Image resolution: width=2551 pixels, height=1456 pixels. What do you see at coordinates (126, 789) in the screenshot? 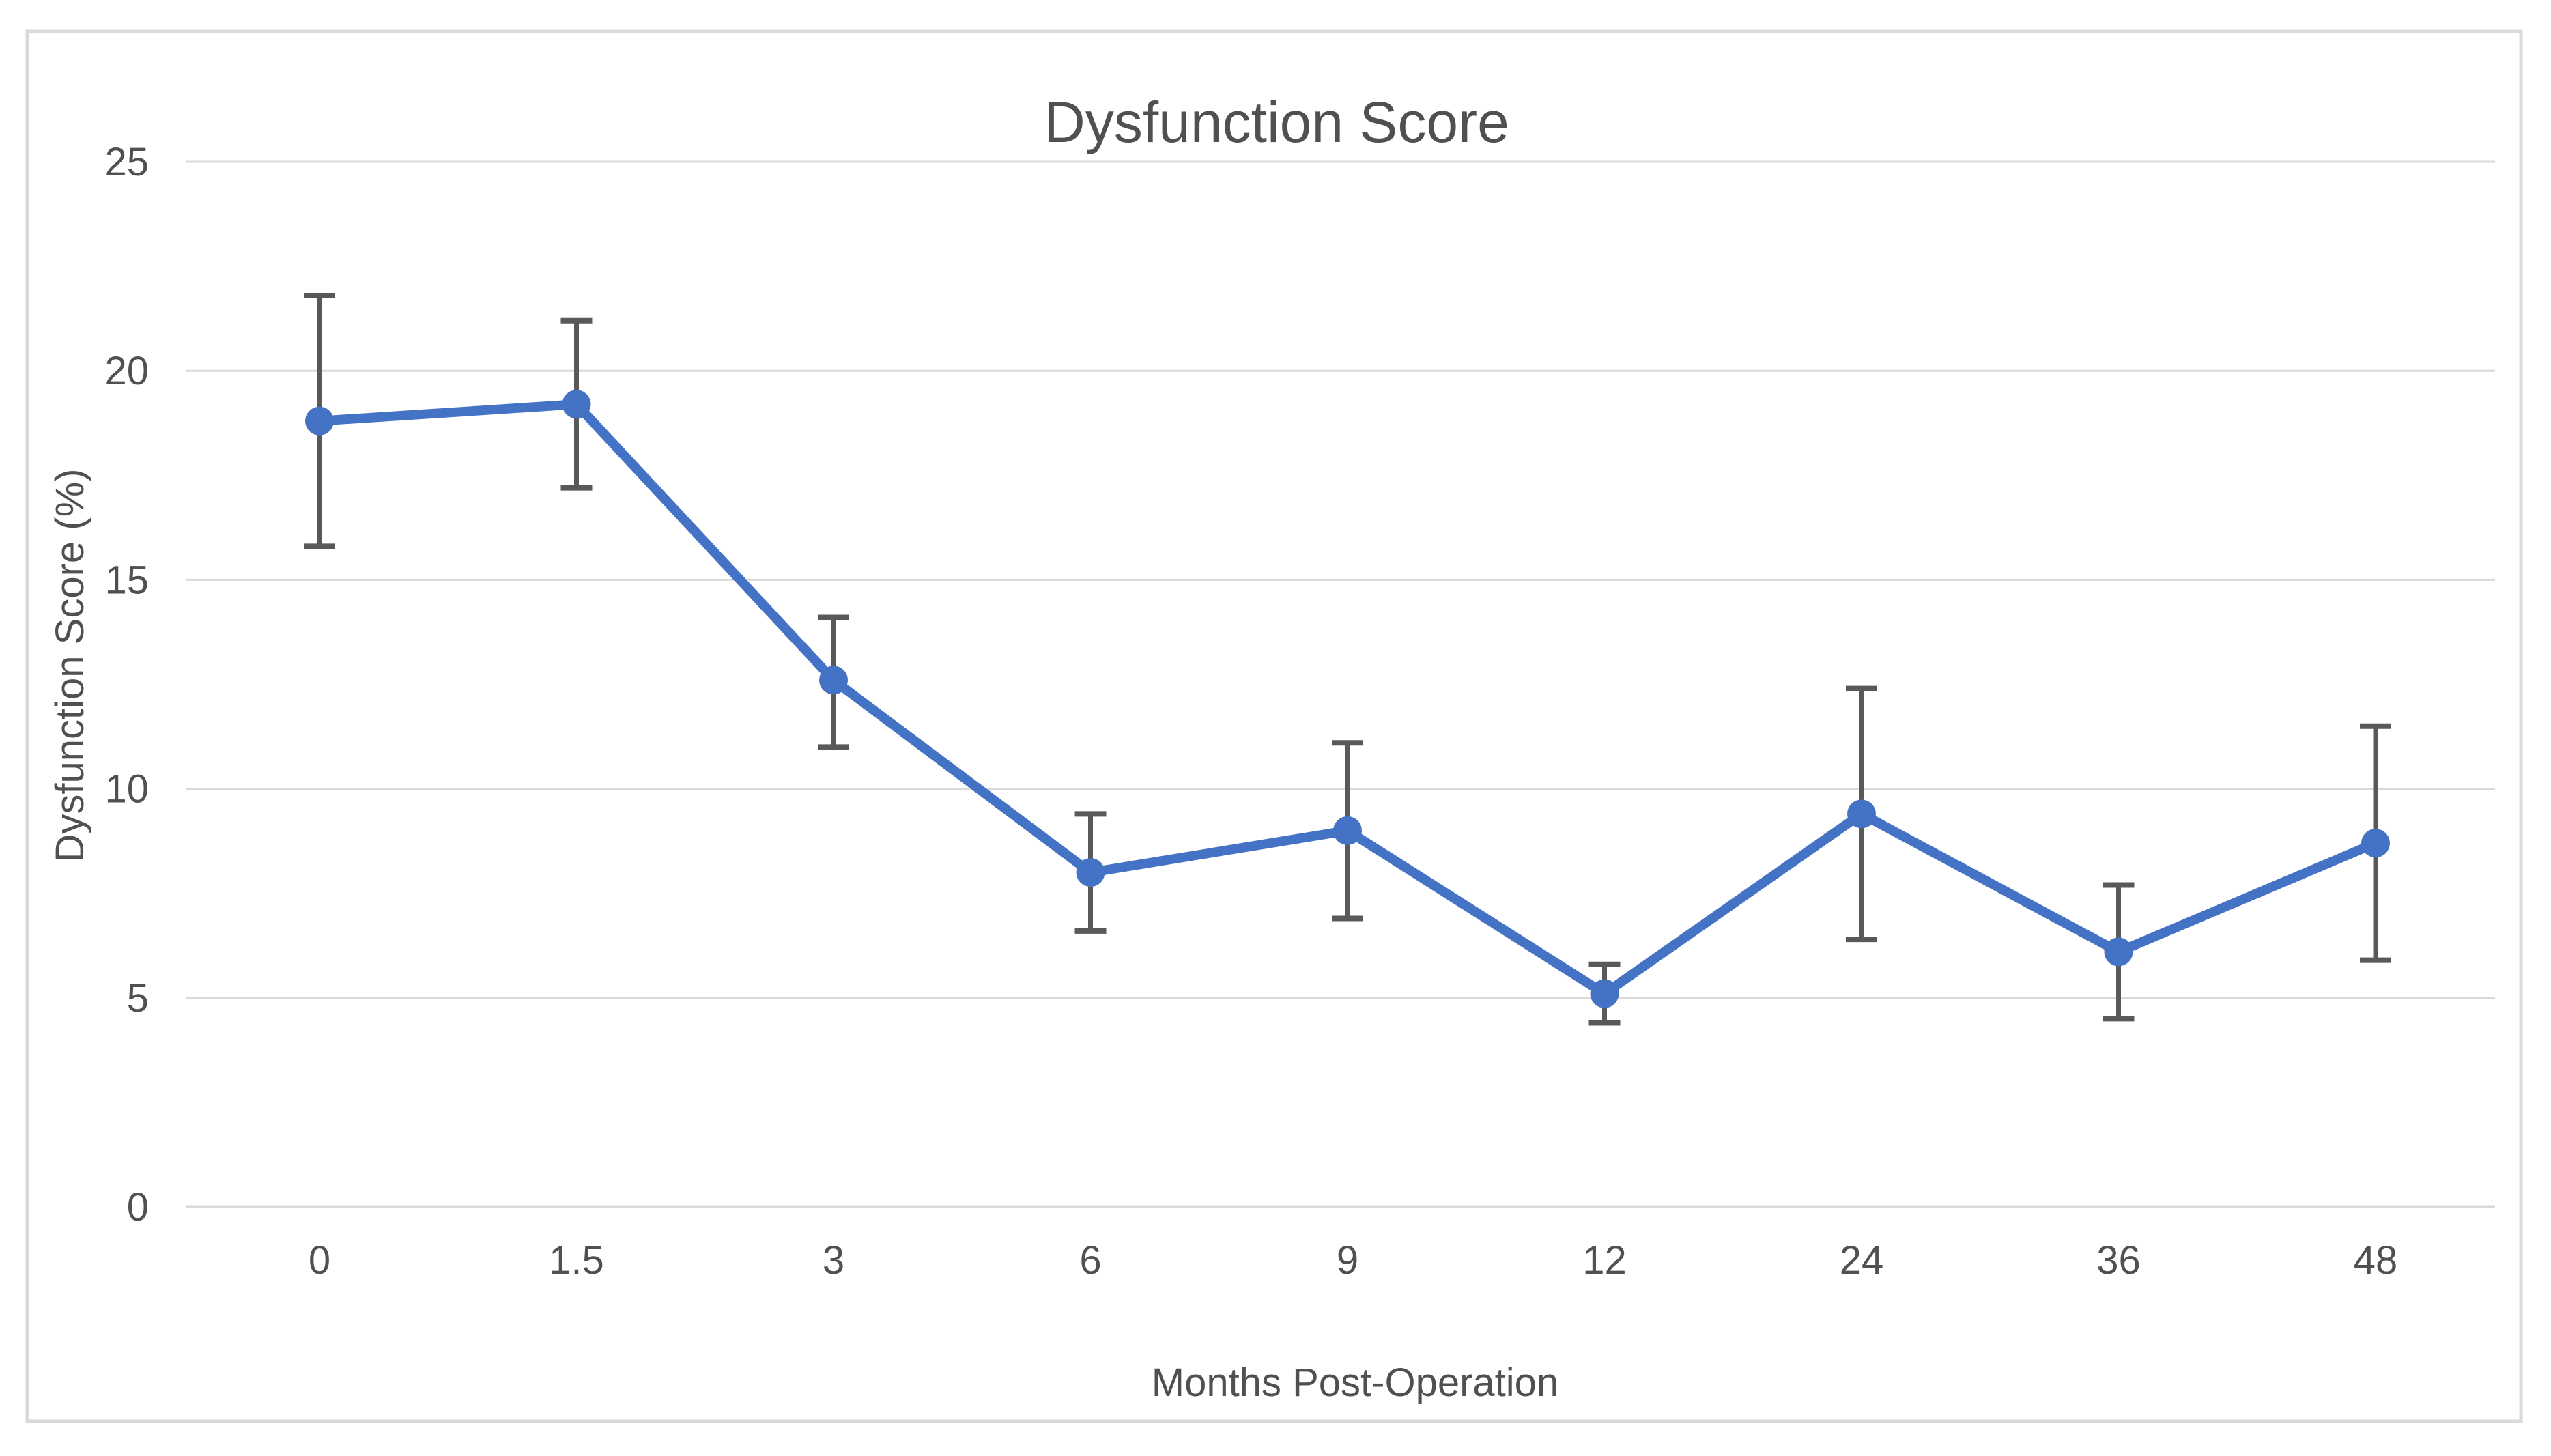
I see `y-tick-label-10: 10` at bounding box center [126, 789].